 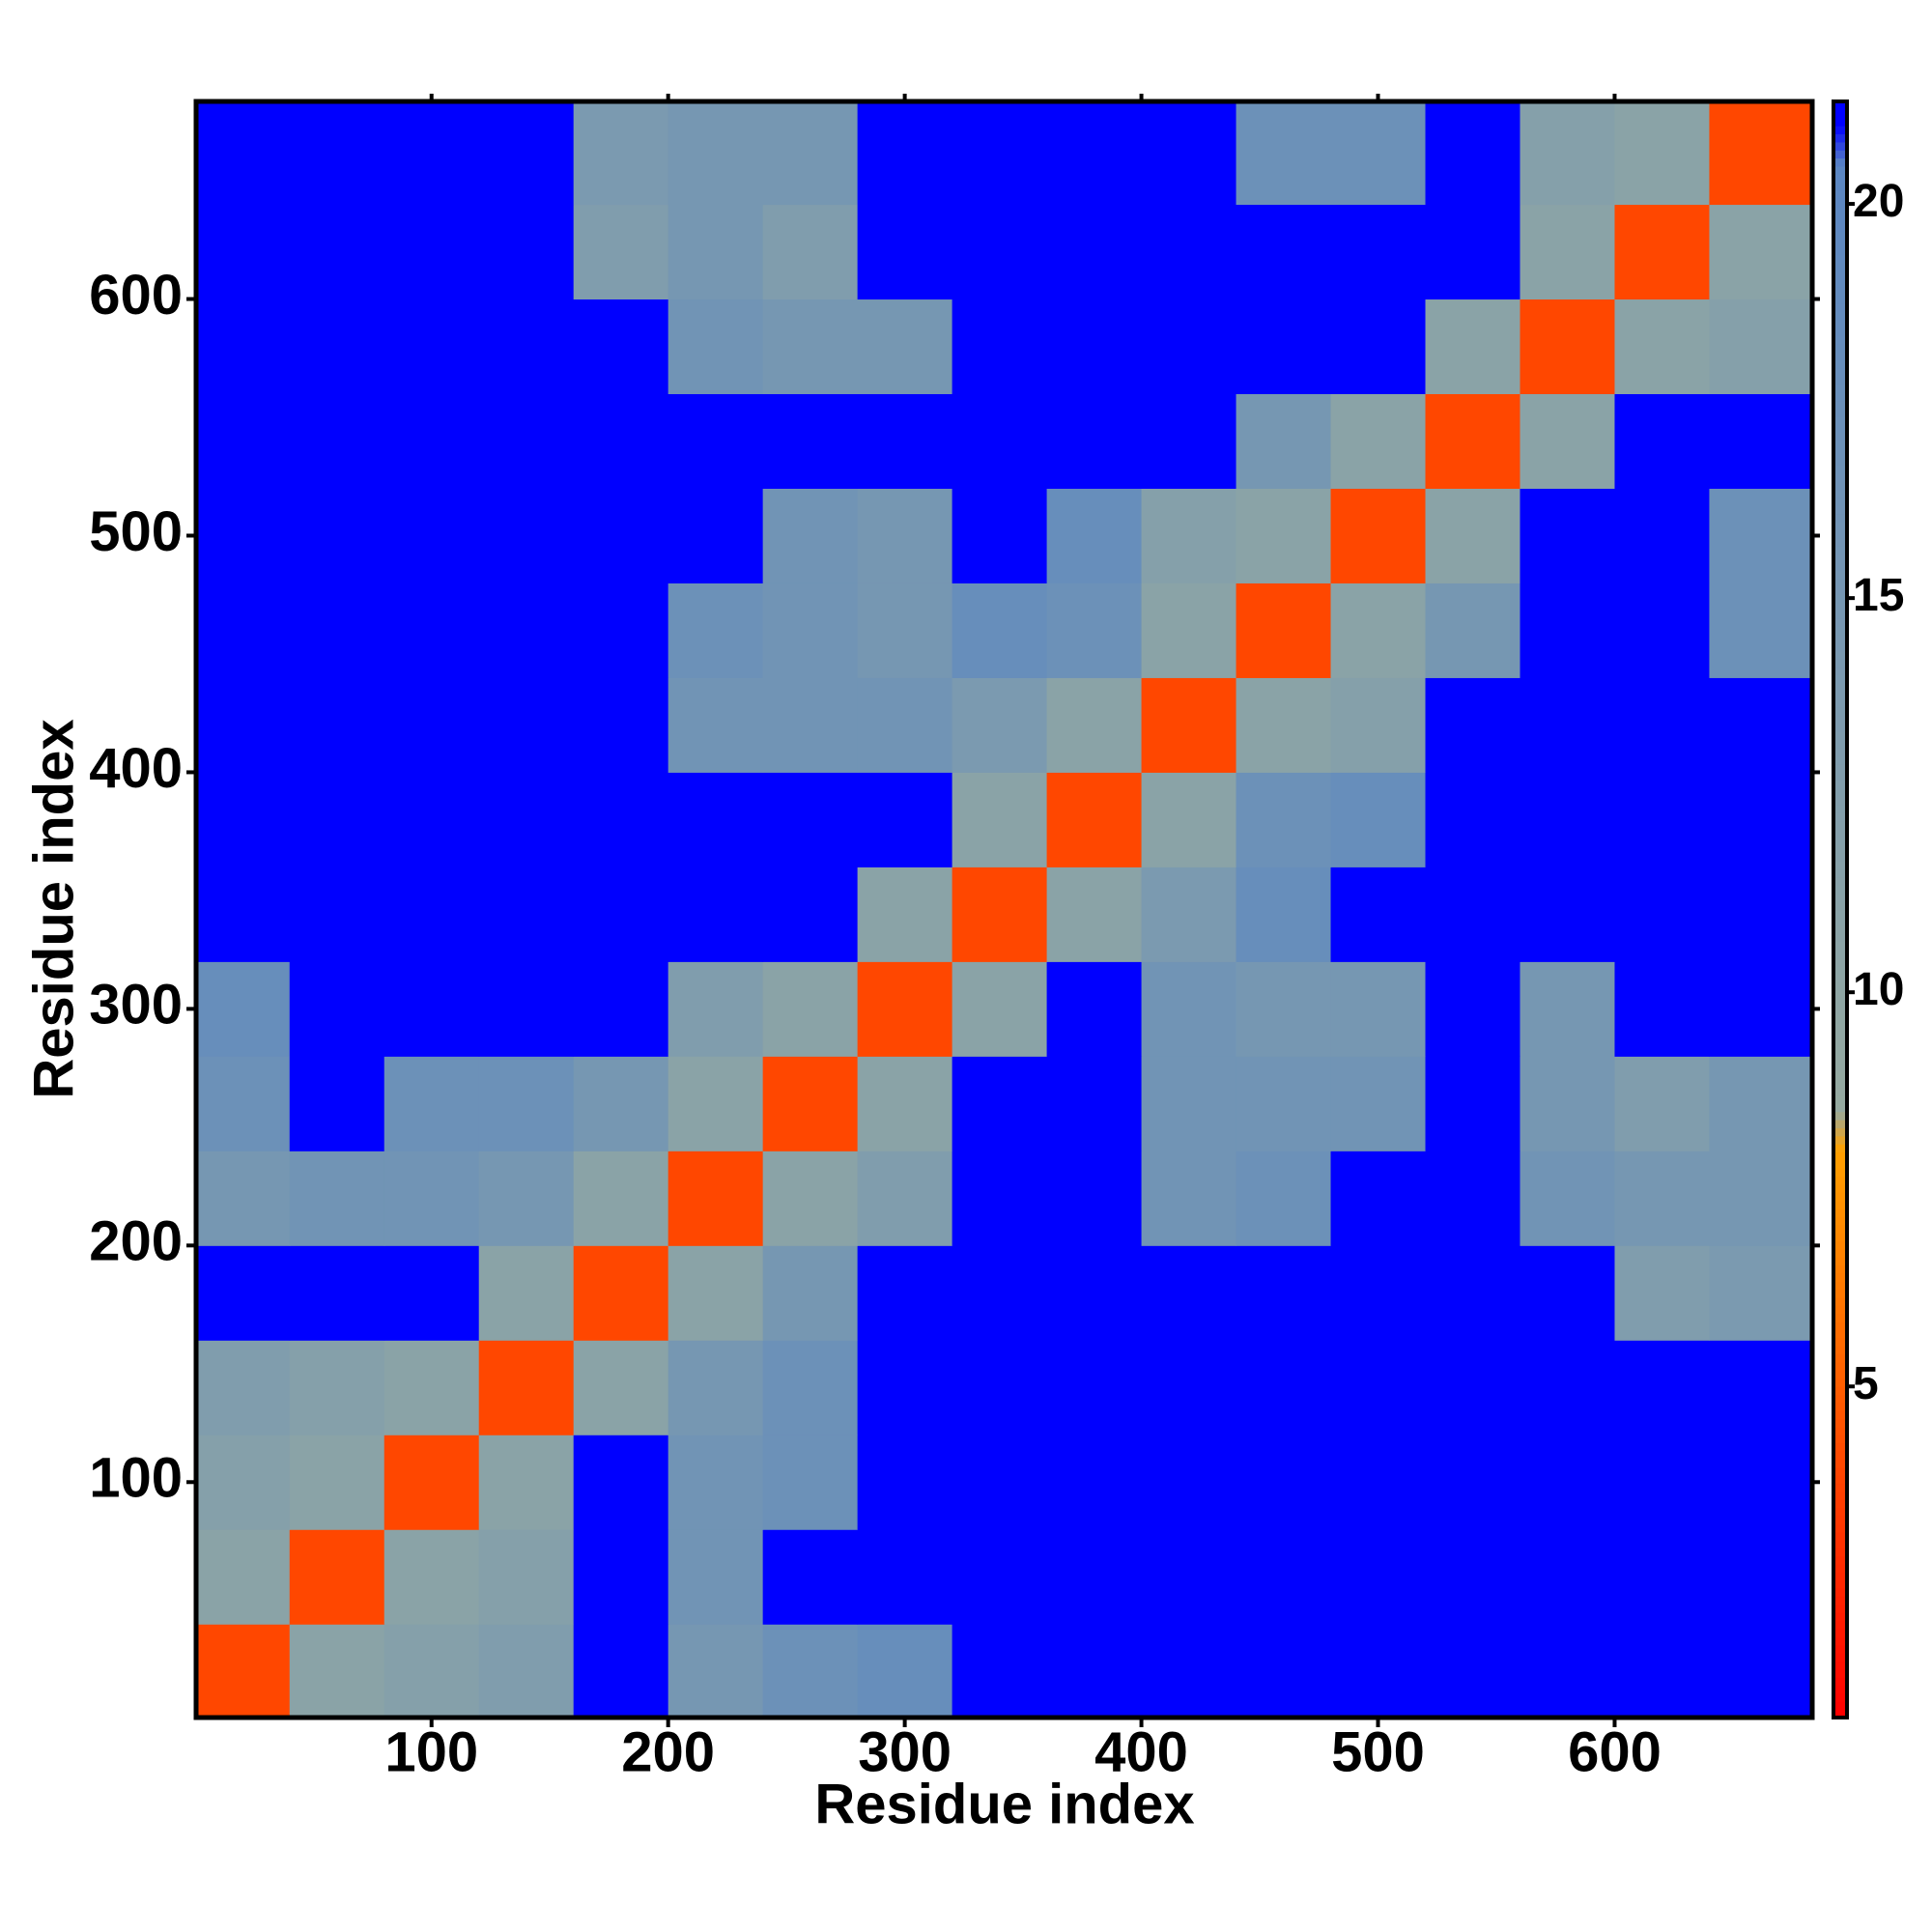 I want to click on x-tick-label: 600, so click(x=1615, y=1751).